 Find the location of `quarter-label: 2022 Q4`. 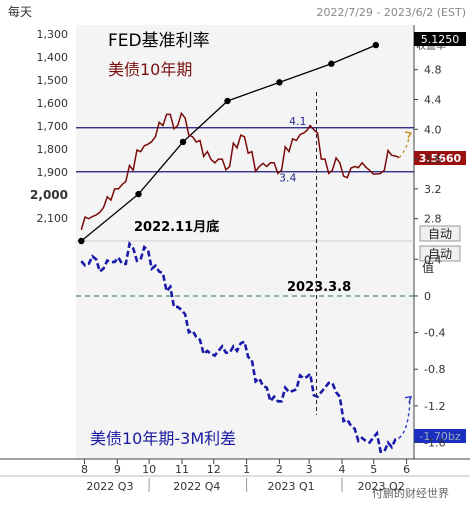

quarter-label: 2022 Q4 is located at coordinates (196, 486).